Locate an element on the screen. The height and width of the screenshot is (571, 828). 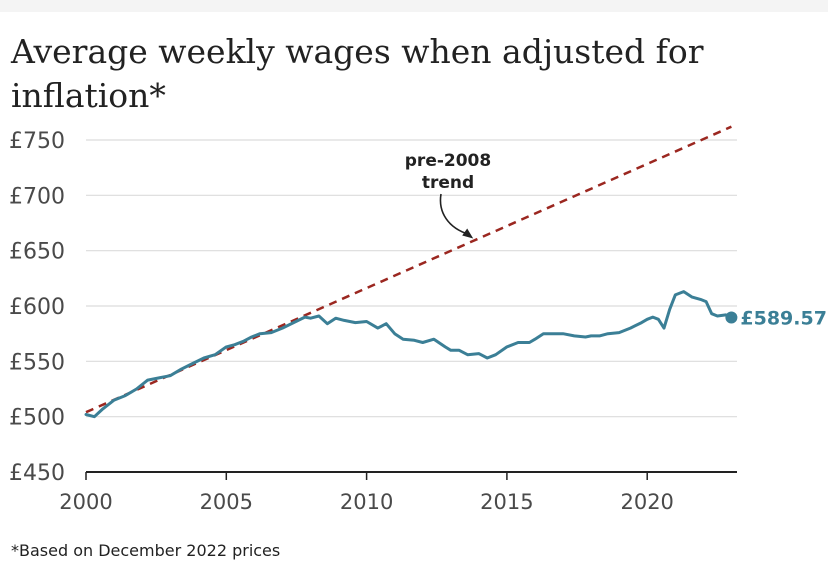
annotation-arrow is located at coordinates (454, 214).